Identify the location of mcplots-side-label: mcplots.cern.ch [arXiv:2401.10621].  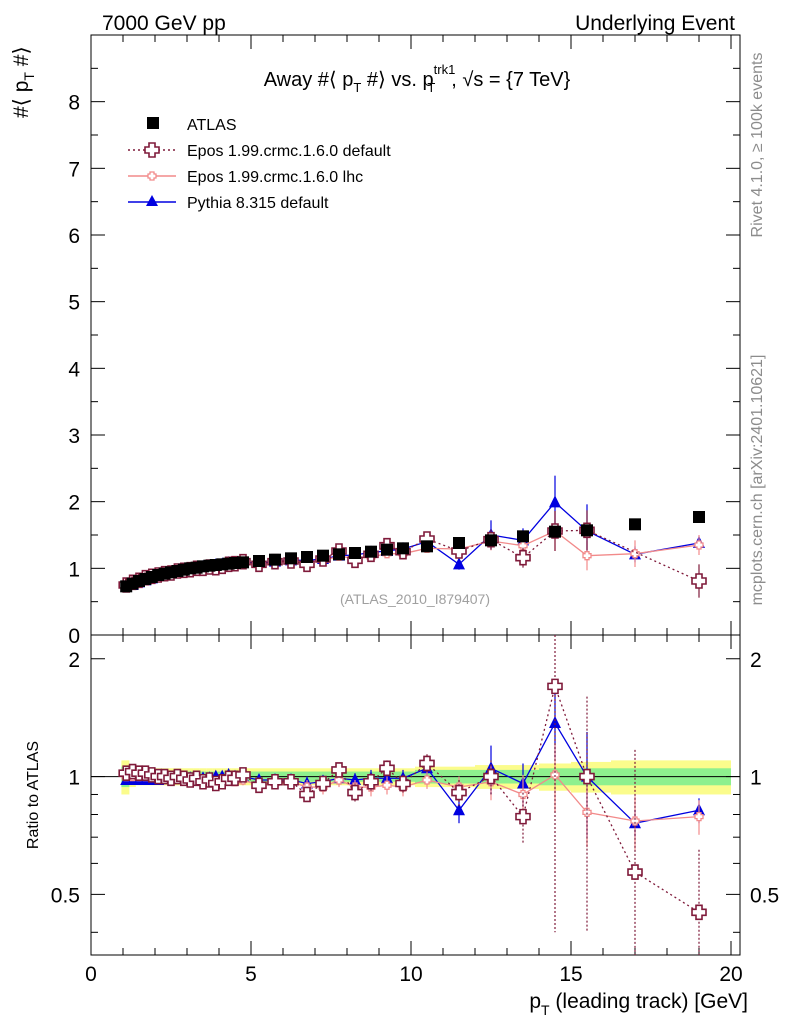
(757, 480).